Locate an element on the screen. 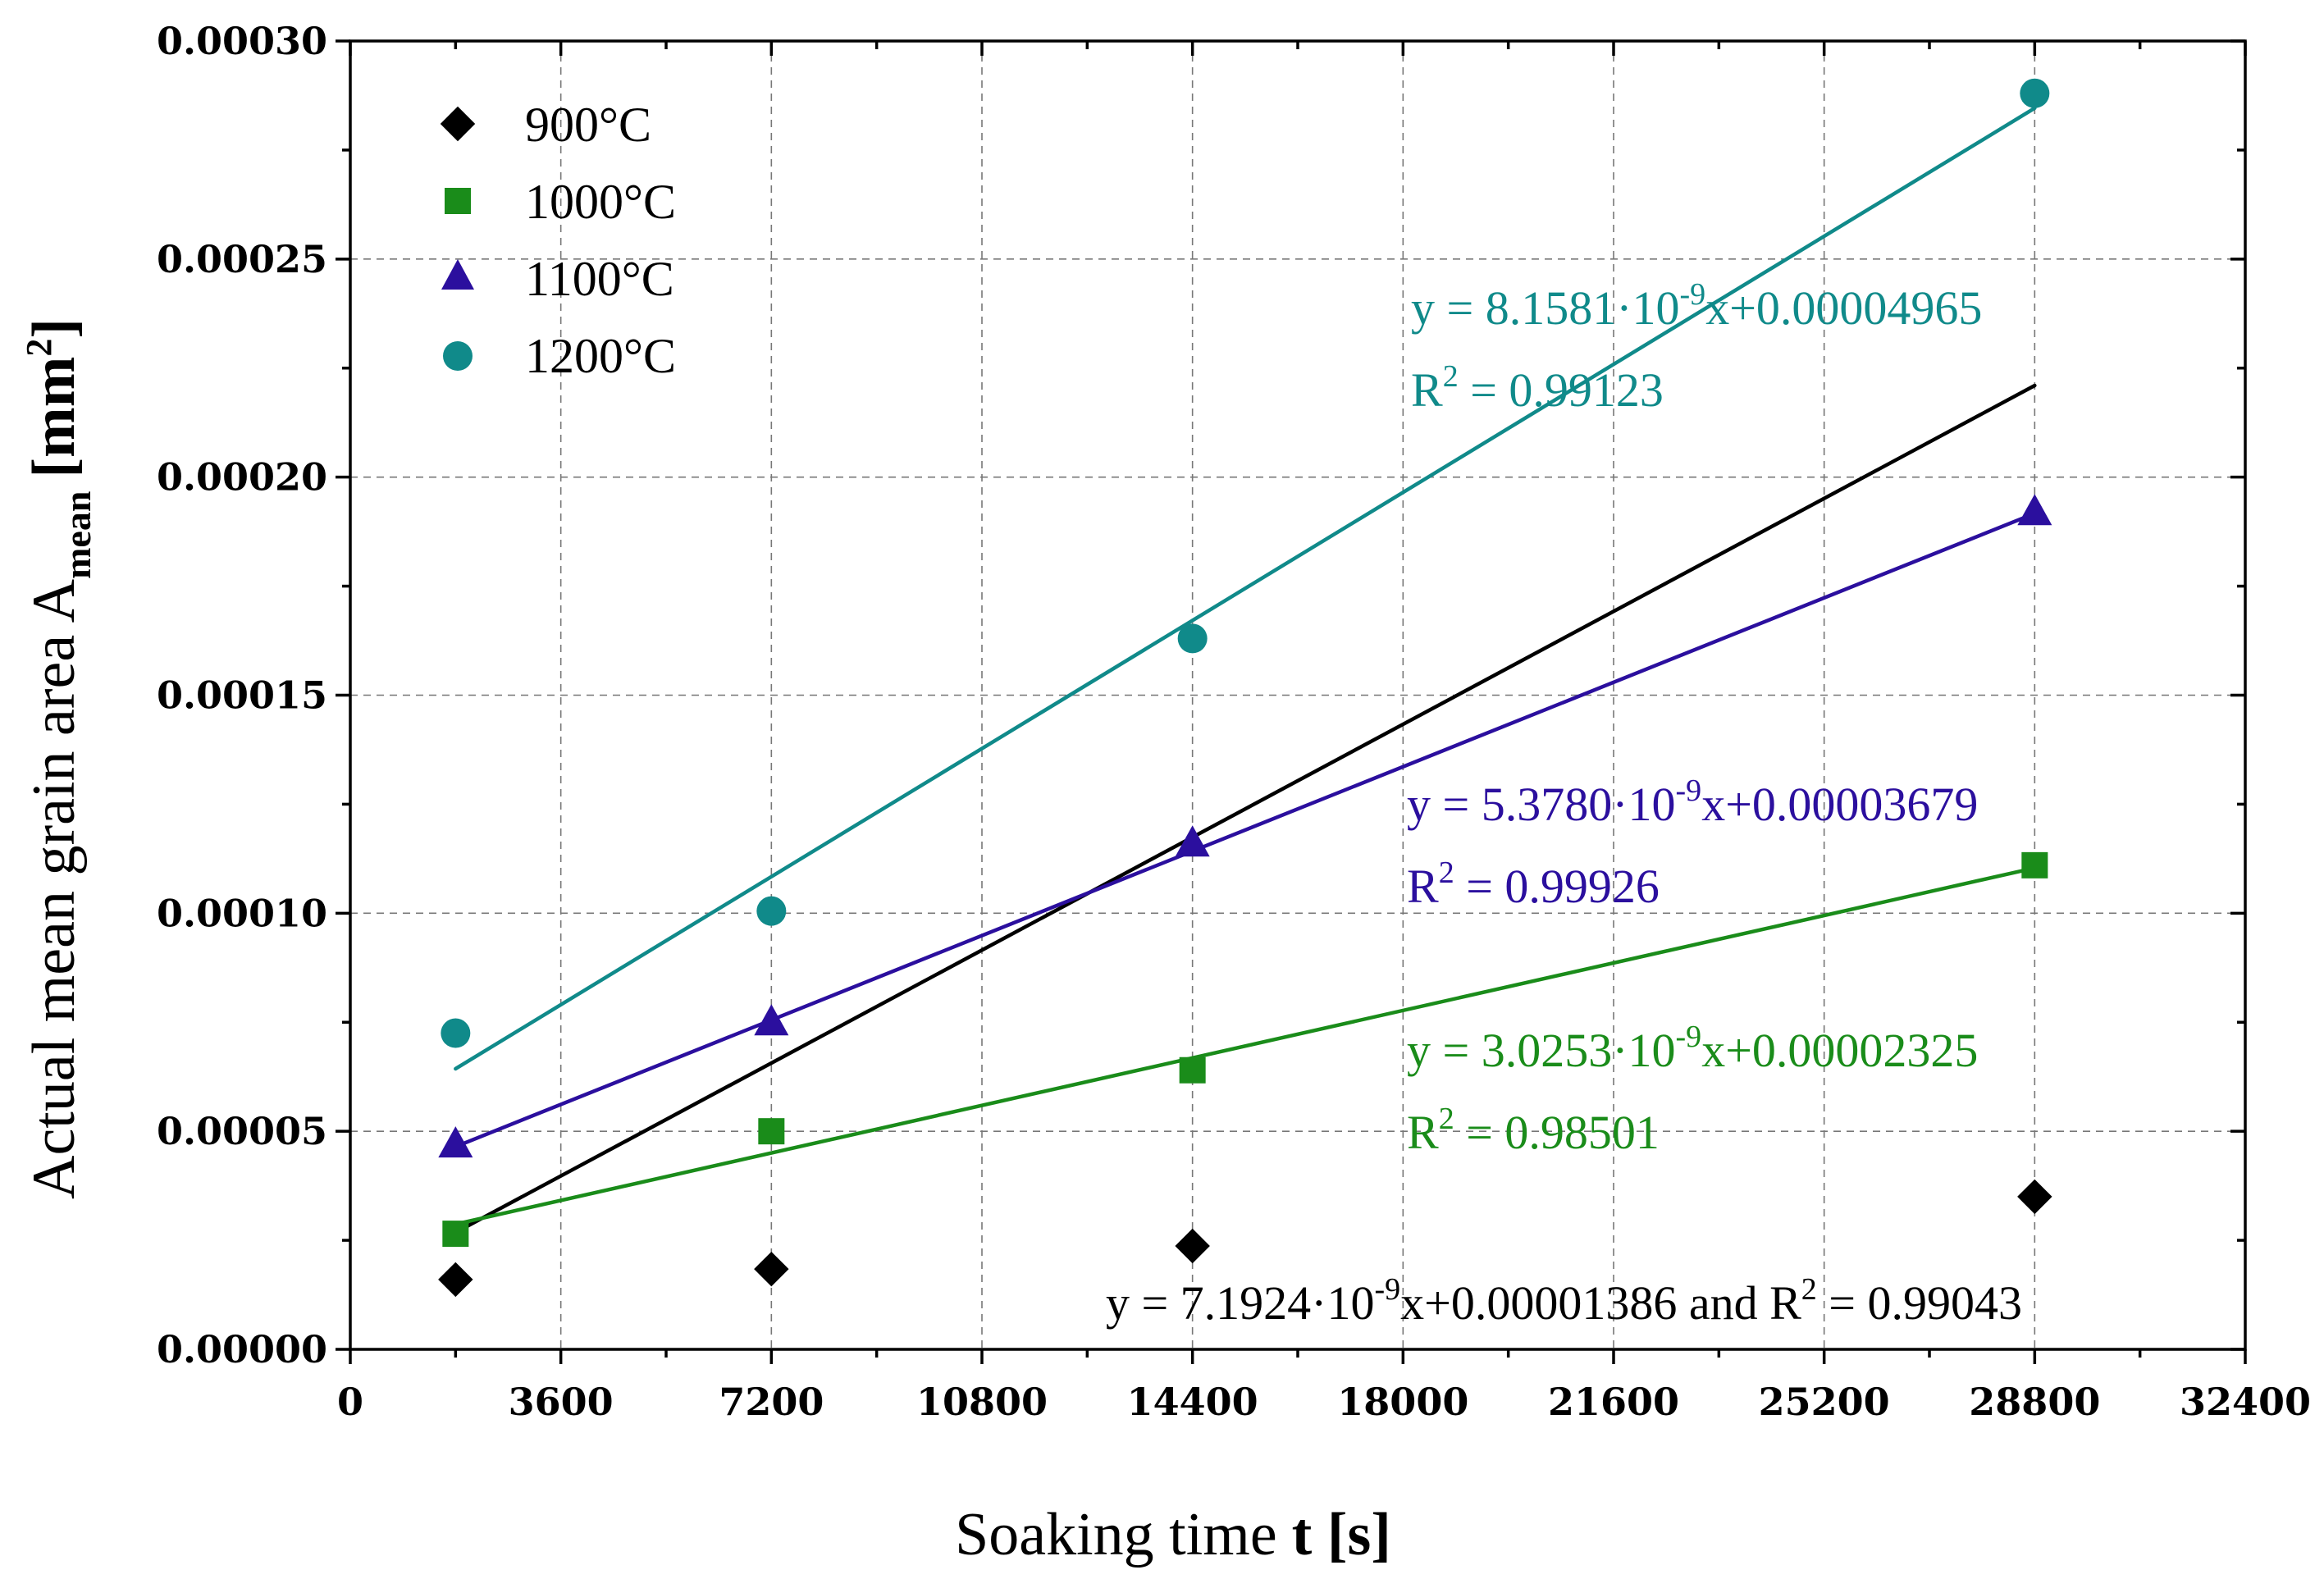 This screenshot has width=2324, height=1579. x-tick-label: 32400 is located at coordinates (2245, 1402).